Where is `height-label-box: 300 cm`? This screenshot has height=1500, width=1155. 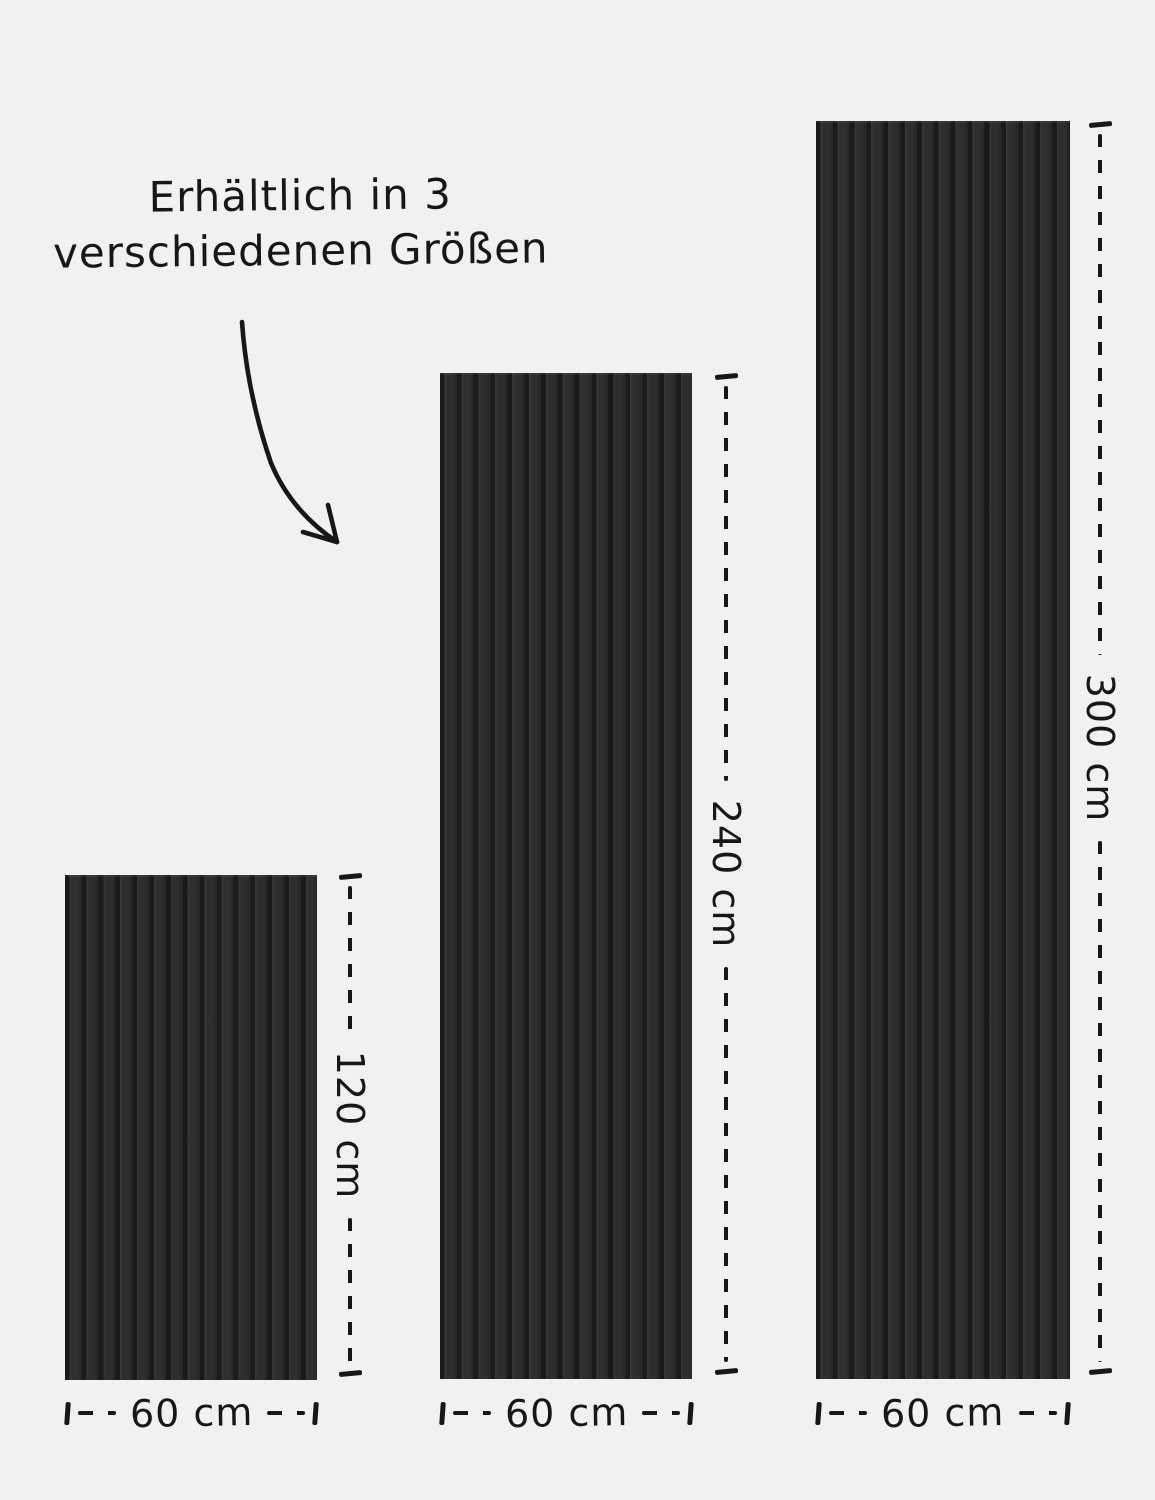
height-label-box: 300 cm is located at coordinates (1100, 748).